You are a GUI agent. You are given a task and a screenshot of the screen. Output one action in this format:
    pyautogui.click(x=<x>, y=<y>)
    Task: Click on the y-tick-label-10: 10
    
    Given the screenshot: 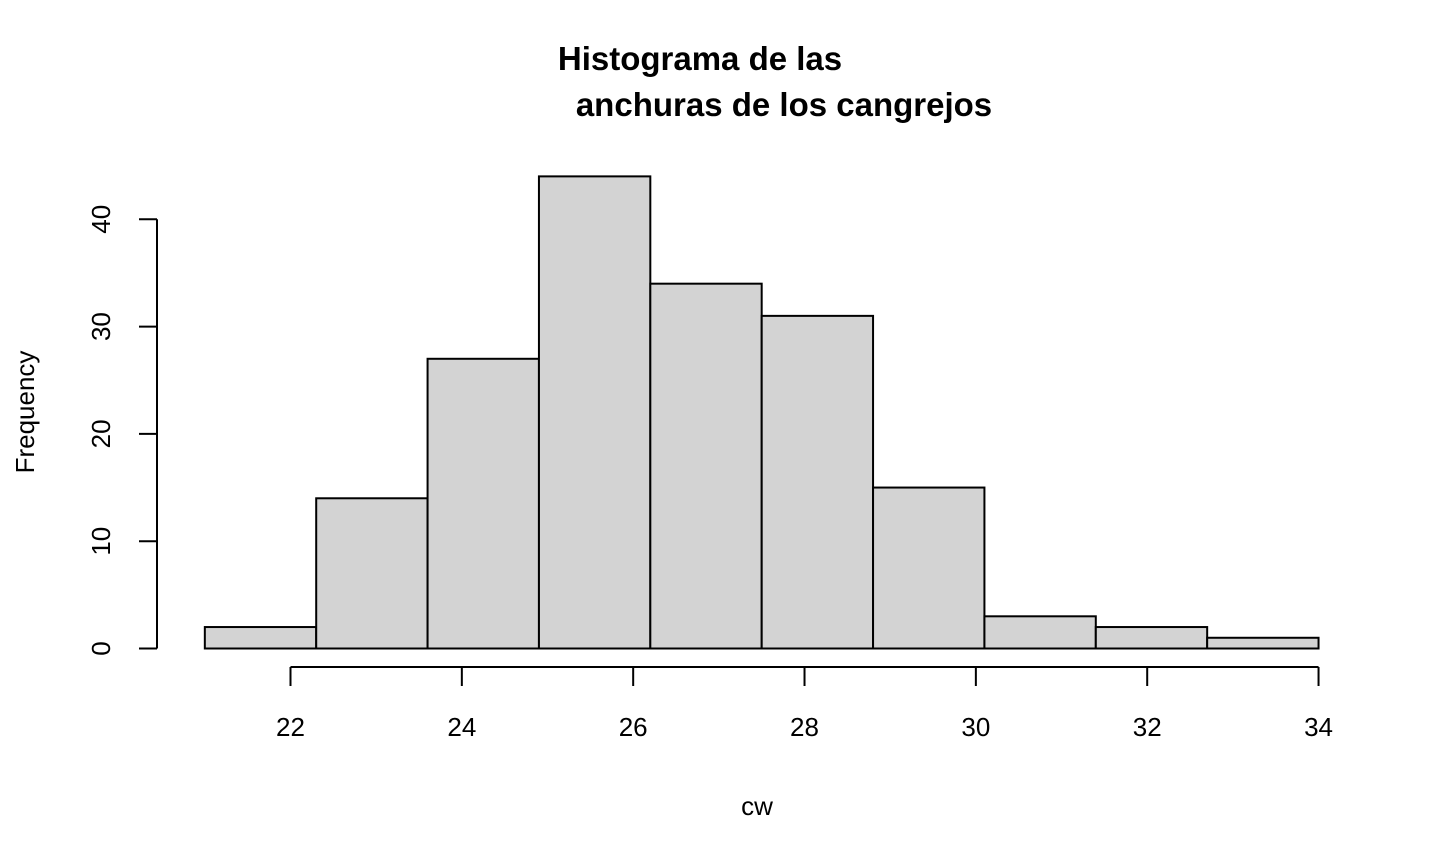 What is the action you would take?
    pyautogui.click(x=101, y=541)
    